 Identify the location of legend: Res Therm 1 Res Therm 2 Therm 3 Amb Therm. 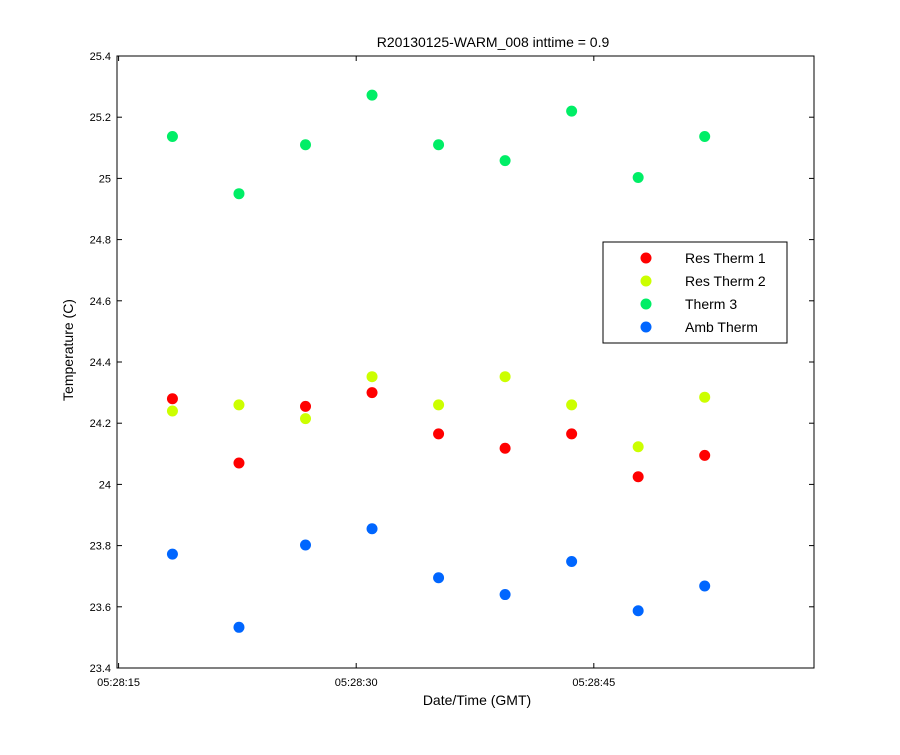
(695, 292).